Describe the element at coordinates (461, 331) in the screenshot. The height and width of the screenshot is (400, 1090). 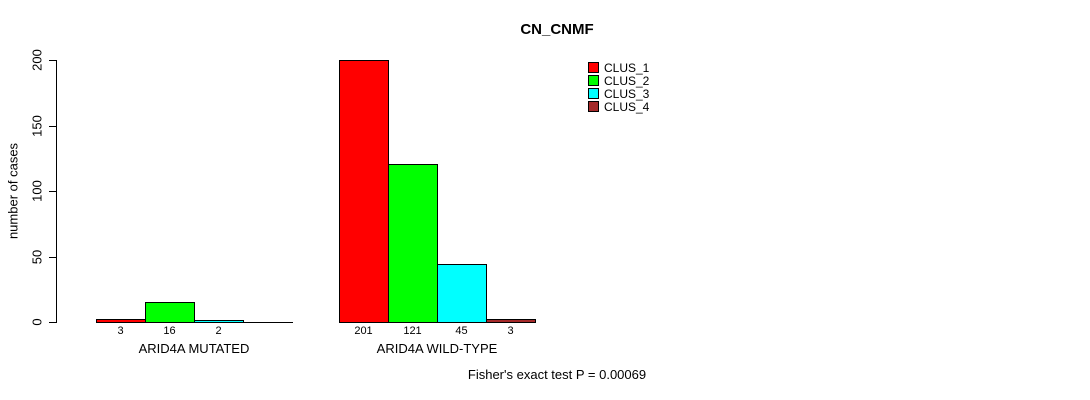
I see `bar-value-label-clus-3-arid4a-wild-type: 45` at that location.